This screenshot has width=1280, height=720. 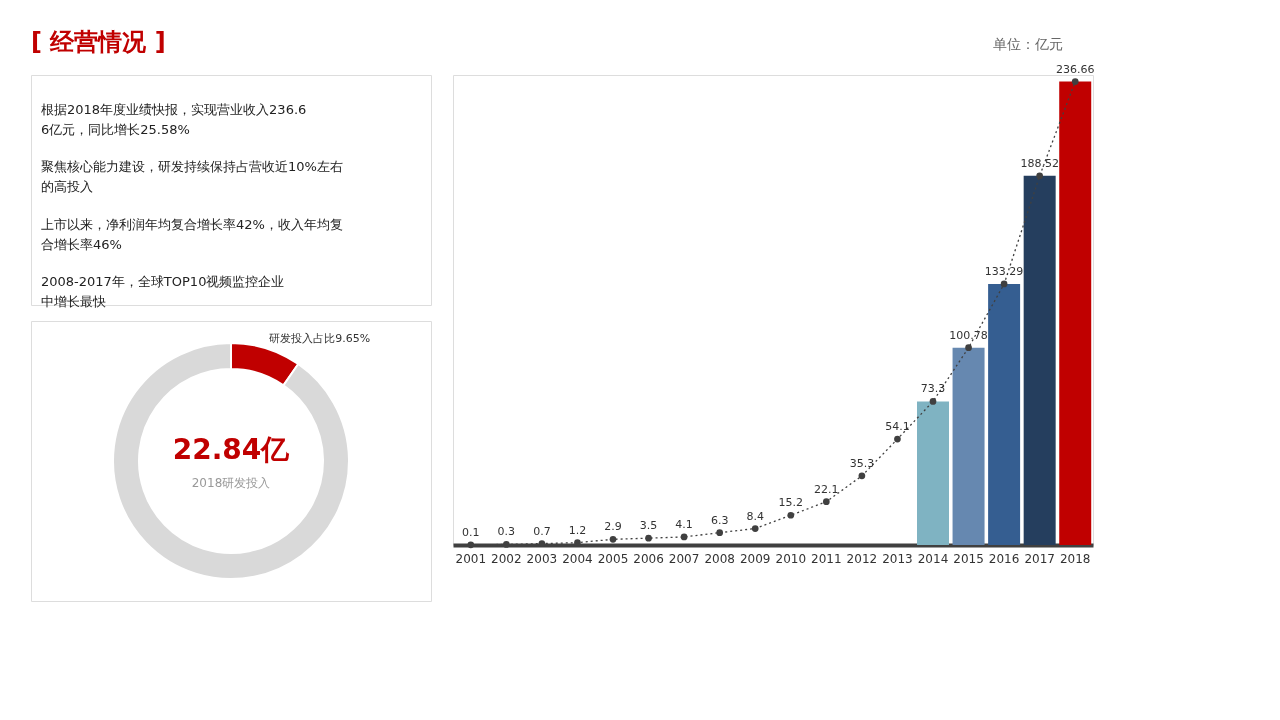 I want to click on data-label: 35.3, so click(x=862, y=463).